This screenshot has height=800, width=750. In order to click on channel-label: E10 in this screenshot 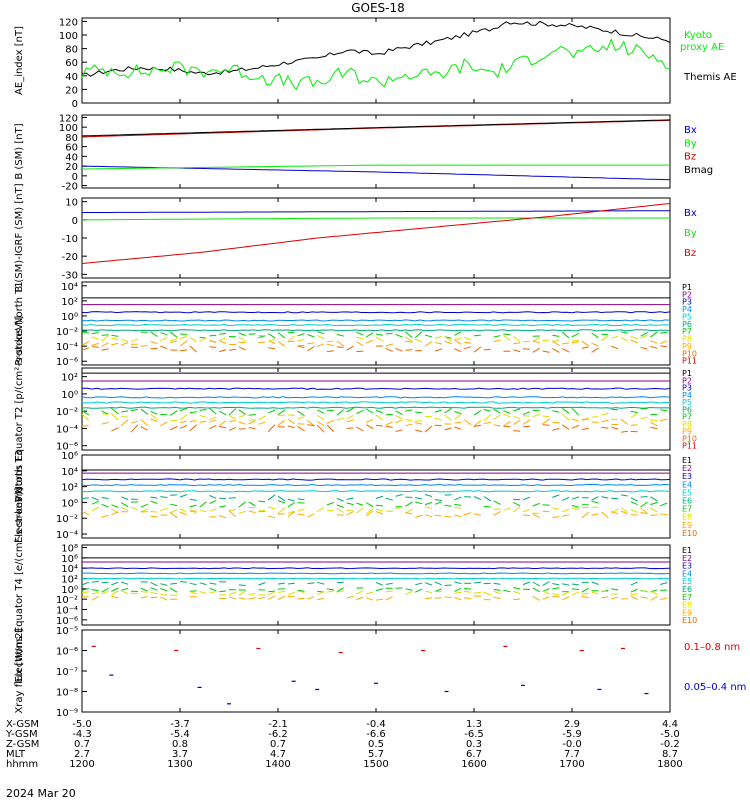, I will do `click(689, 533)`.